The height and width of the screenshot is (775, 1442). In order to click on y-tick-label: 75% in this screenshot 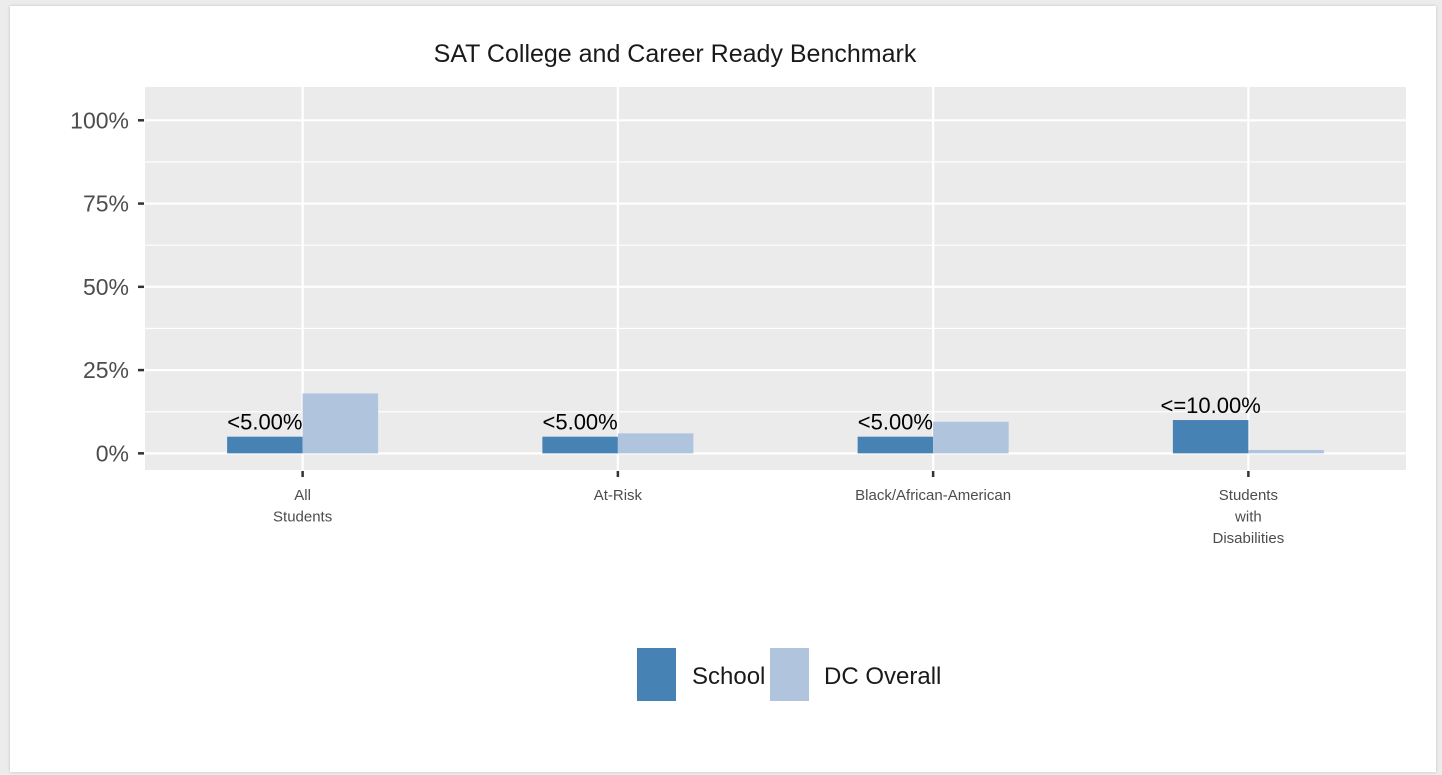, I will do `click(106, 204)`.